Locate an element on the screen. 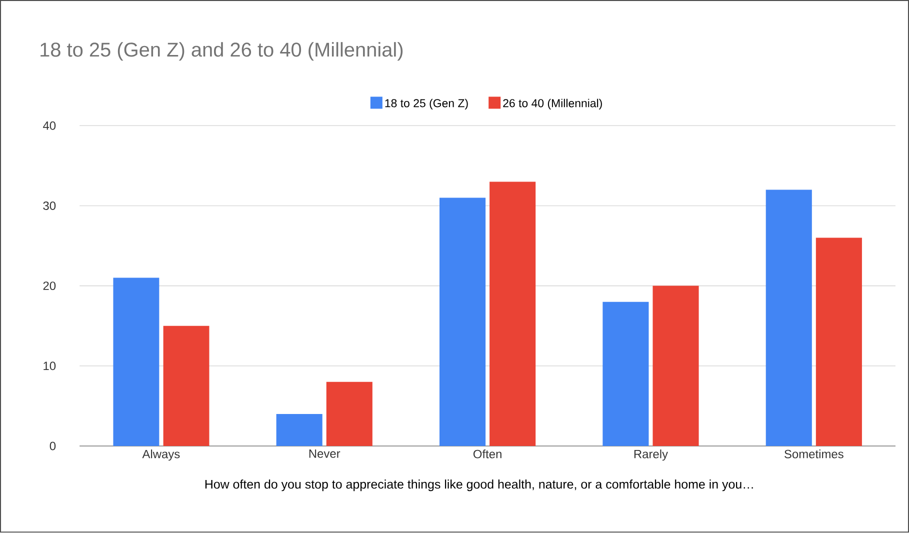 The width and height of the screenshot is (909, 533). x-tick-label: Always is located at coordinates (161, 455).